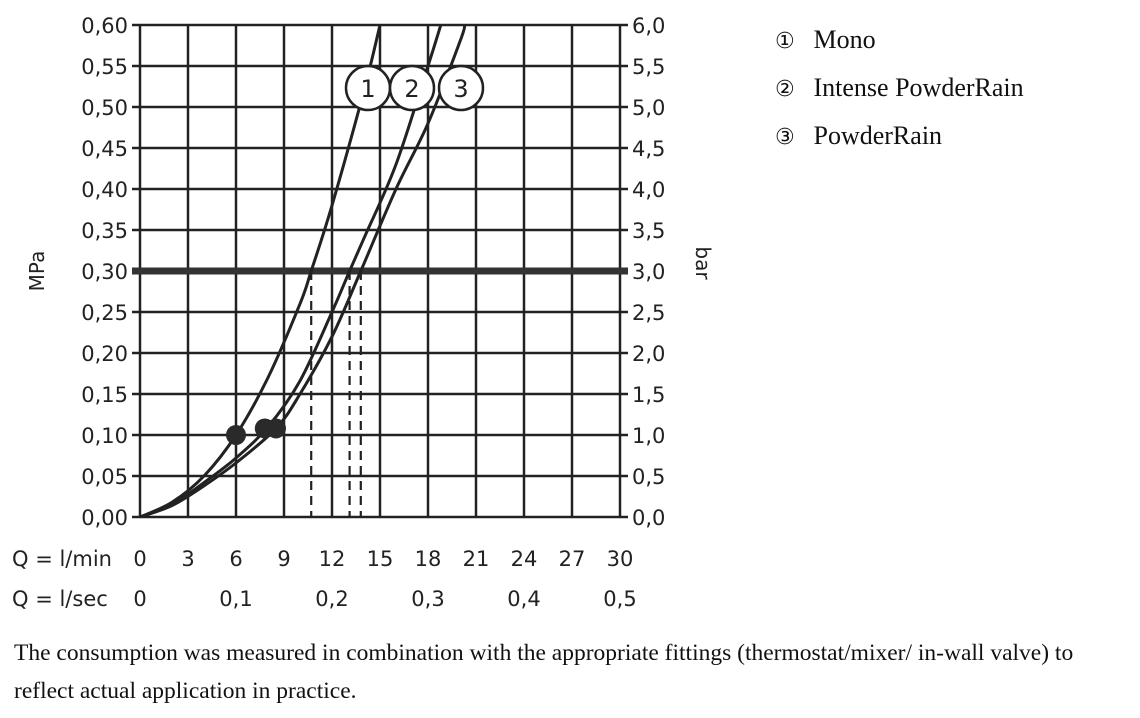 This screenshot has height=718, width=1140. Describe the element at coordinates (60, 599) in the screenshot. I see `x-axis-label: Q = l/sec` at that location.